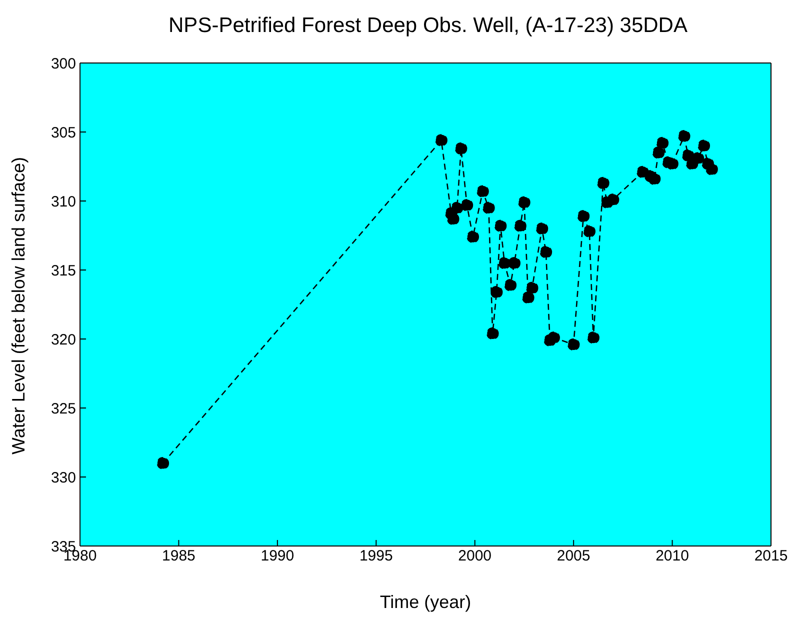 Image resolution: width=797 pixels, height=624 pixels. I want to click on y-tick-label: 325, so click(63, 409).